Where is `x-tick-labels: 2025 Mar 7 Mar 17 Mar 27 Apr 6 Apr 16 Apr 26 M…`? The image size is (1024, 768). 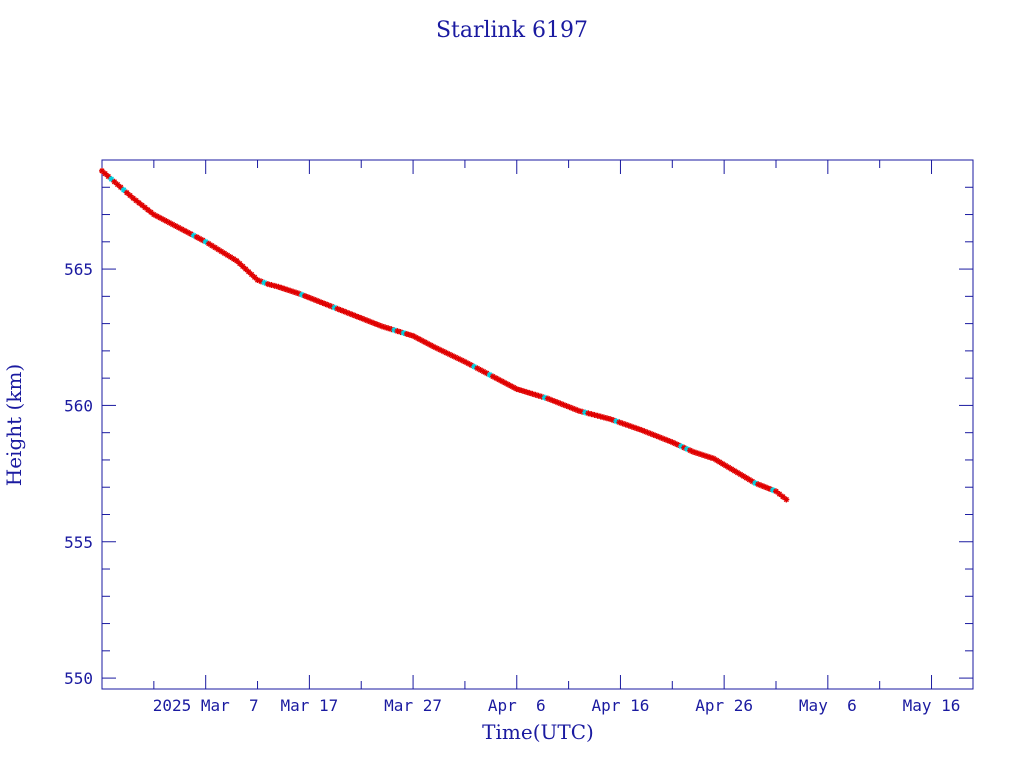 x-tick-labels: 2025 Mar 7 Mar 17 Mar 27 Apr 6 Apr 16 Apr 26 M… is located at coordinates (557, 705).